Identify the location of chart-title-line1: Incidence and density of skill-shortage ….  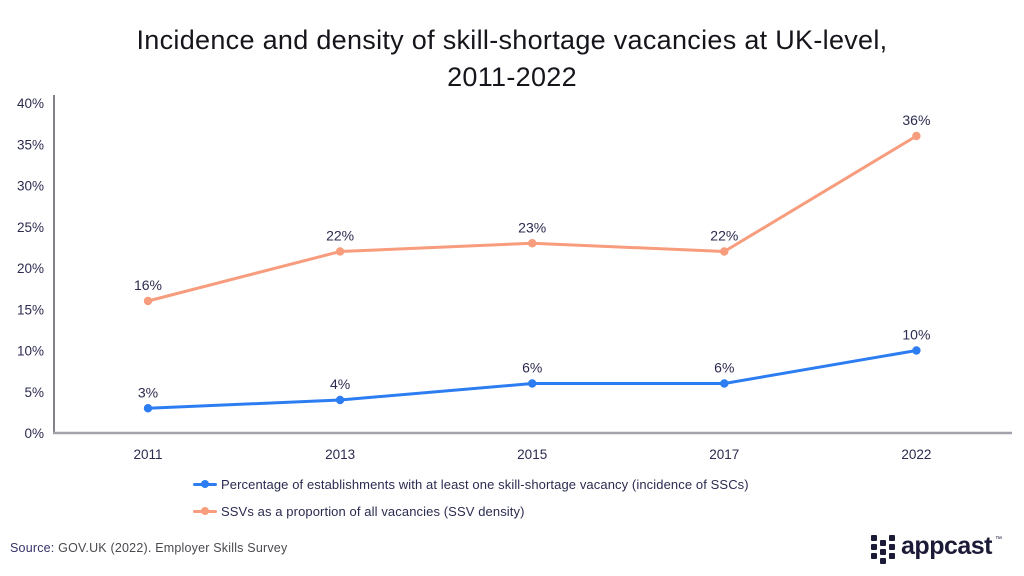
(512, 40).